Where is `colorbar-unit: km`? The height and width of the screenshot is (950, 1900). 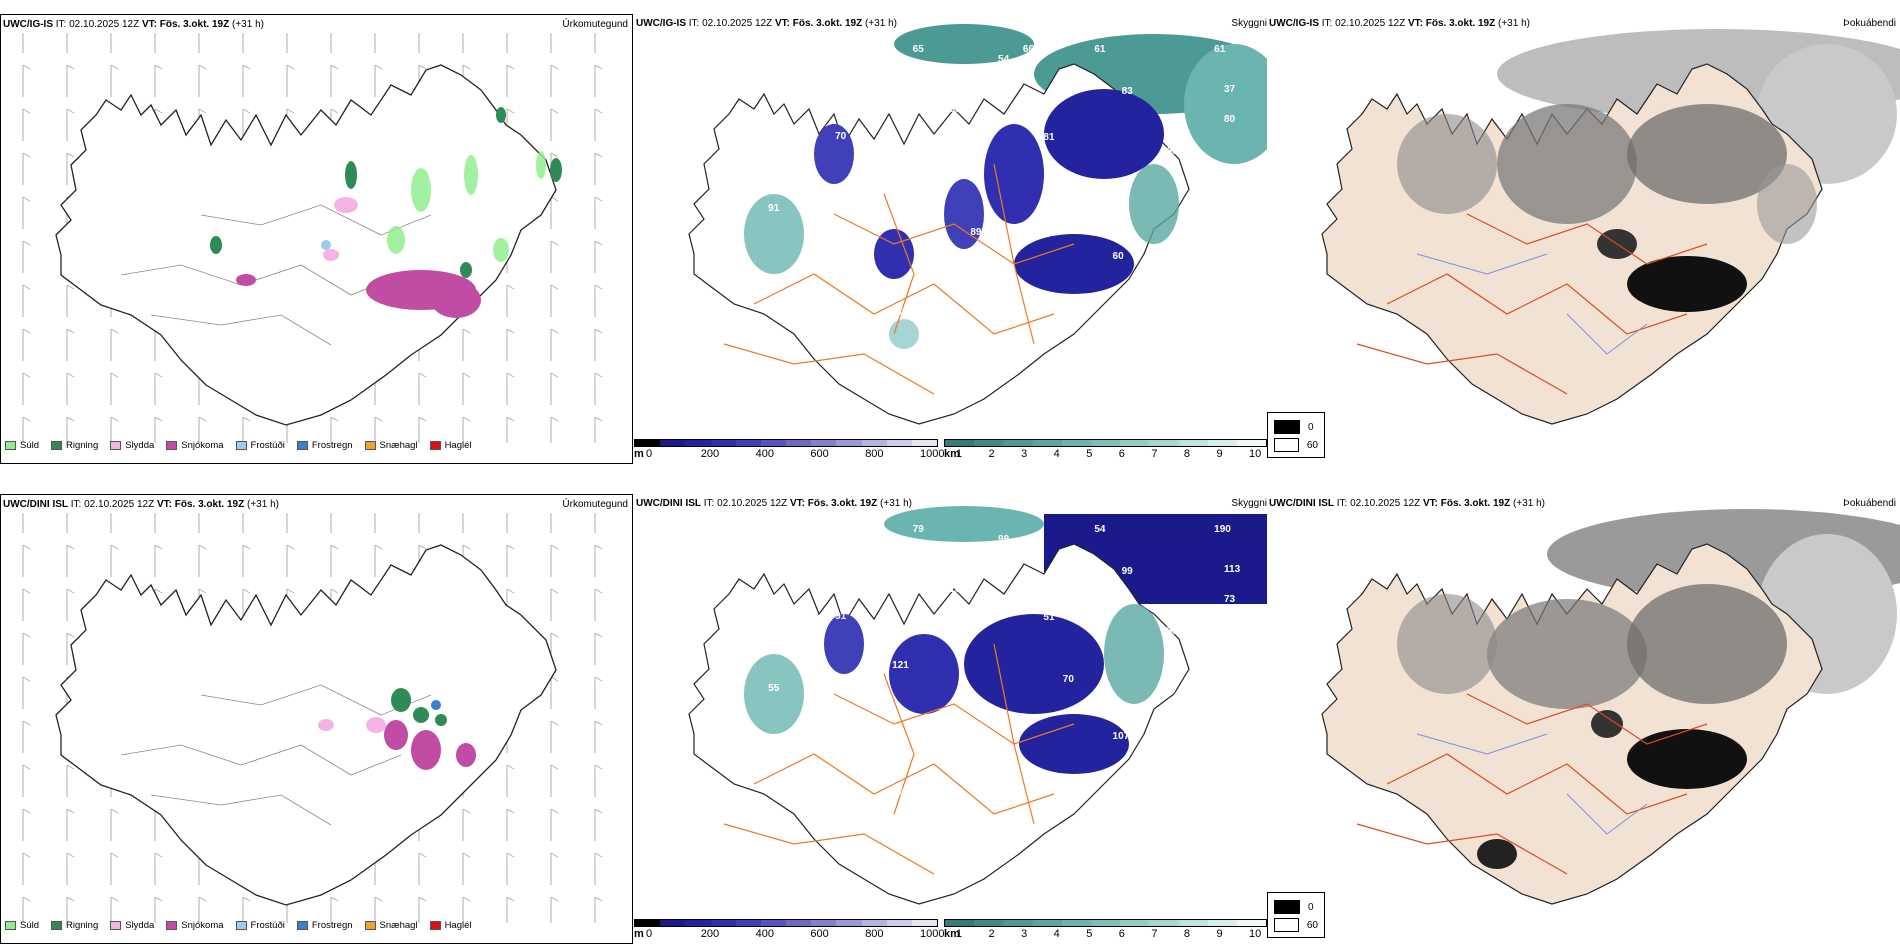 colorbar-unit: km is located at coordinates (952, 934).